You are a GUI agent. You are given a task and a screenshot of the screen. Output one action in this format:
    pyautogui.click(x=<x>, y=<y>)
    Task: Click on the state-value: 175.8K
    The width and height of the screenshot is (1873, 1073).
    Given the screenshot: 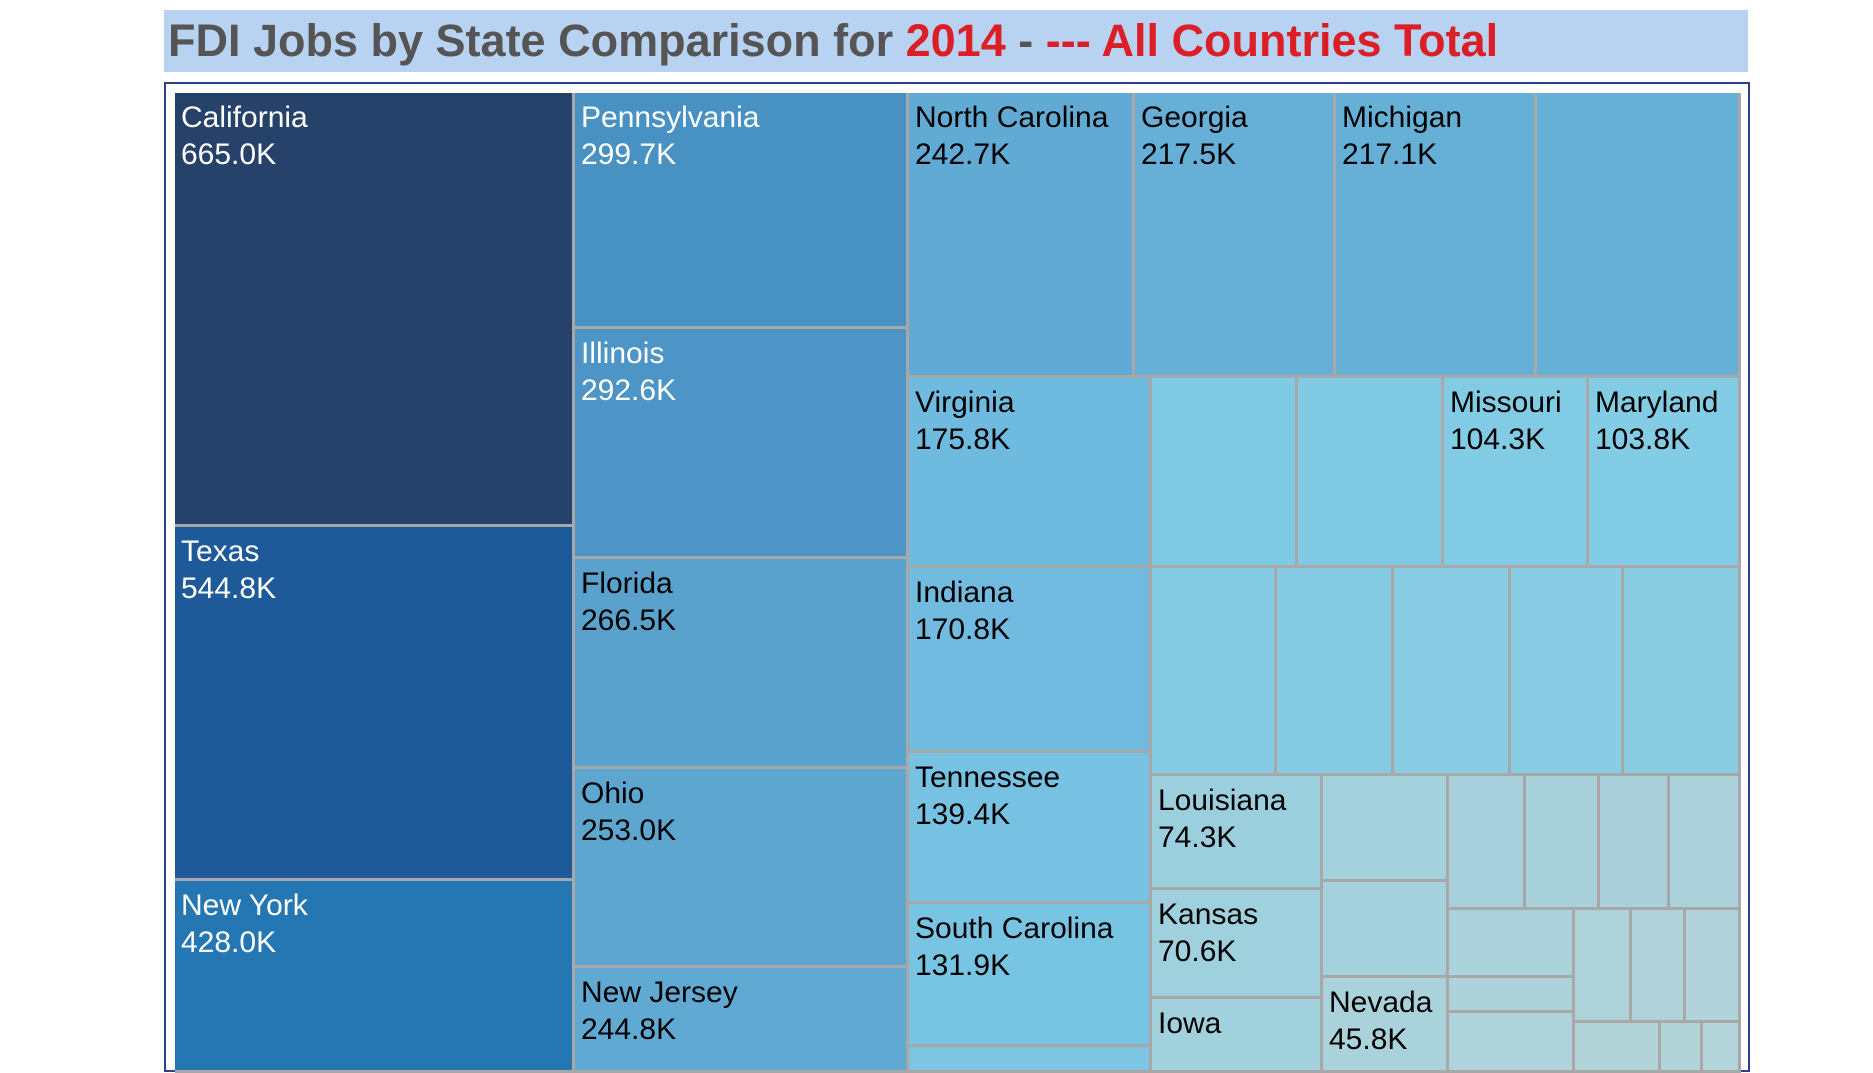 What is the action you would take?
    pyautogui.click(x=963, y=439)
    